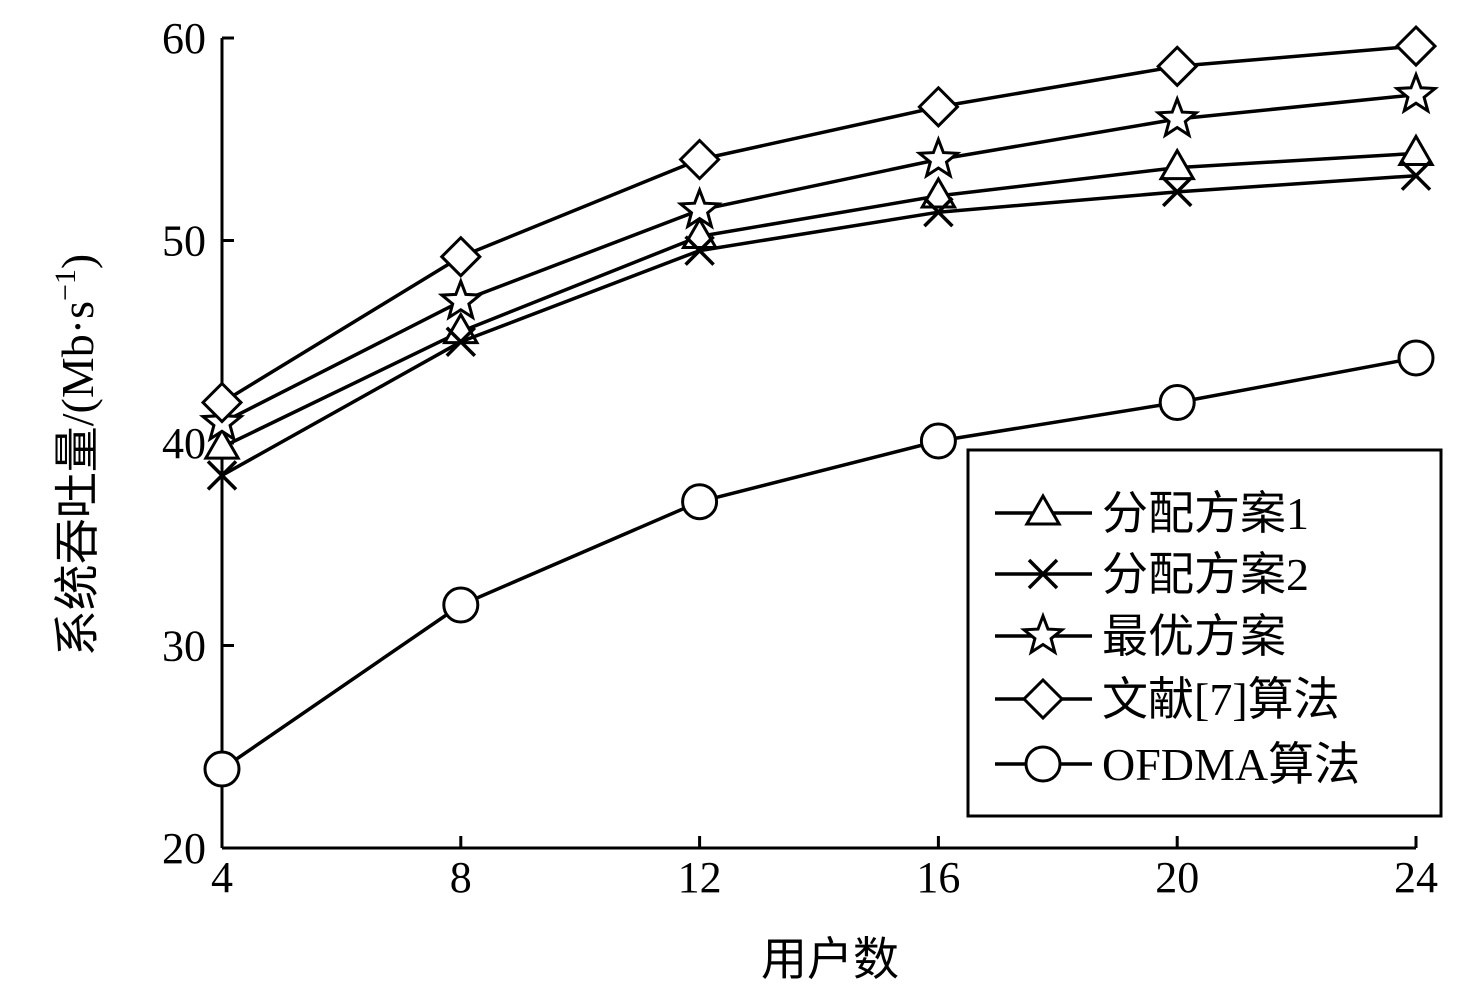 The width and height of the screenshot is (1461, 994). I want to click on legend-item: 文献[7]算法, so click(1167, 699).